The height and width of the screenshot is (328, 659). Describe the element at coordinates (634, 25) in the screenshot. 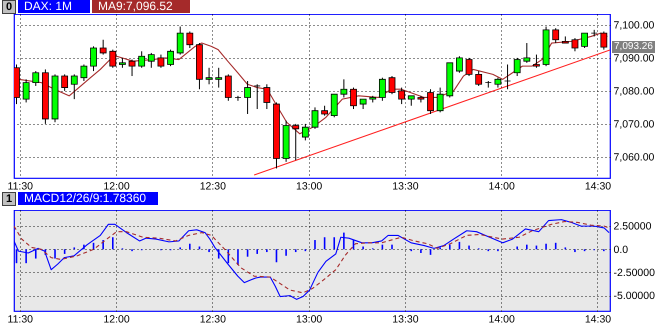

I see `y-tick-label: 7,100.00` at that location.